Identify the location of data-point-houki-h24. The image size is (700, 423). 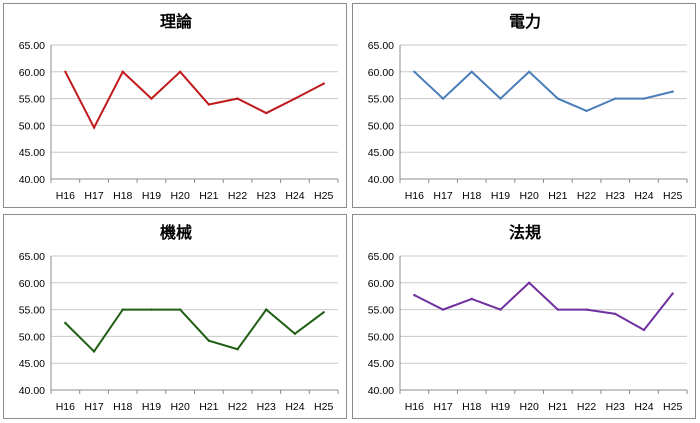
(644, 330).